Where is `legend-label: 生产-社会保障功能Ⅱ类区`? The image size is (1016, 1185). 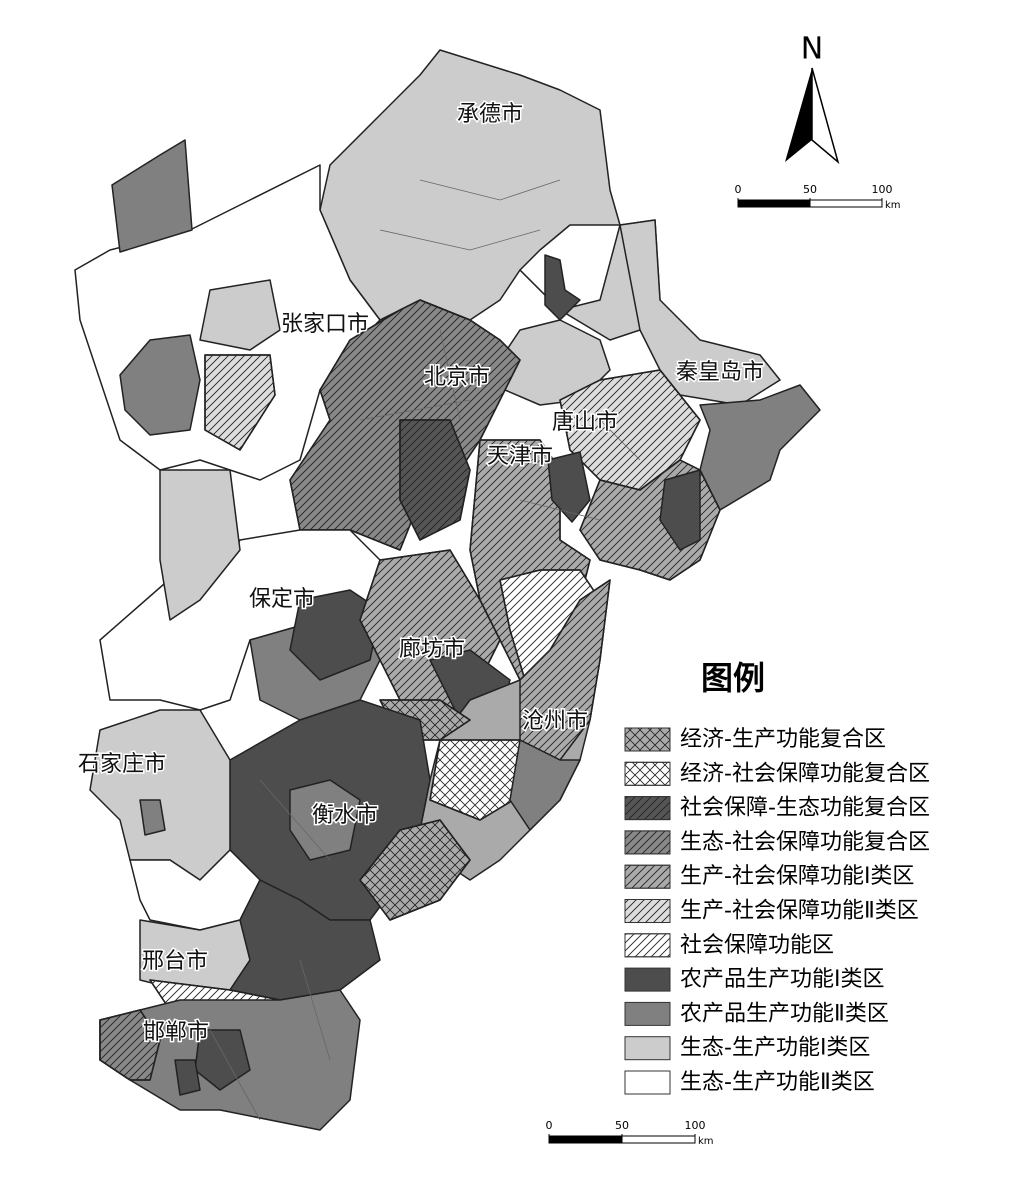
legend-label: 生产-社会保障功能Ⅱ类区 is located at coordinates (799, 911).